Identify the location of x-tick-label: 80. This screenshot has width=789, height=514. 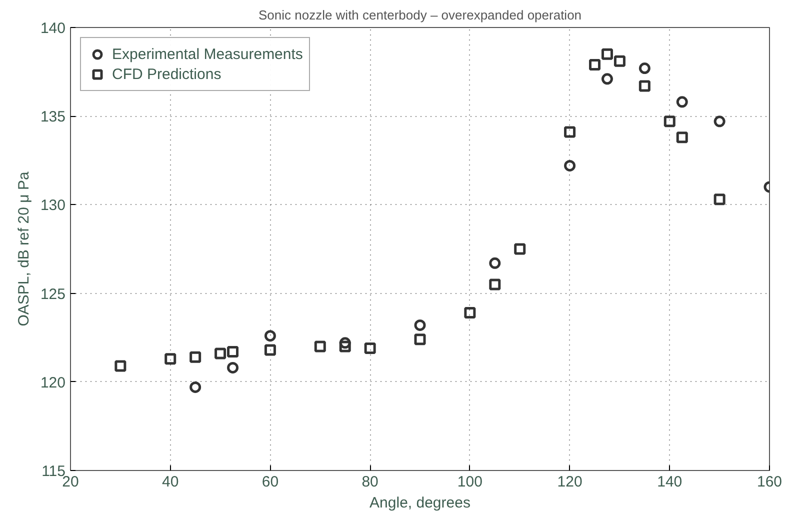
(370, 482).